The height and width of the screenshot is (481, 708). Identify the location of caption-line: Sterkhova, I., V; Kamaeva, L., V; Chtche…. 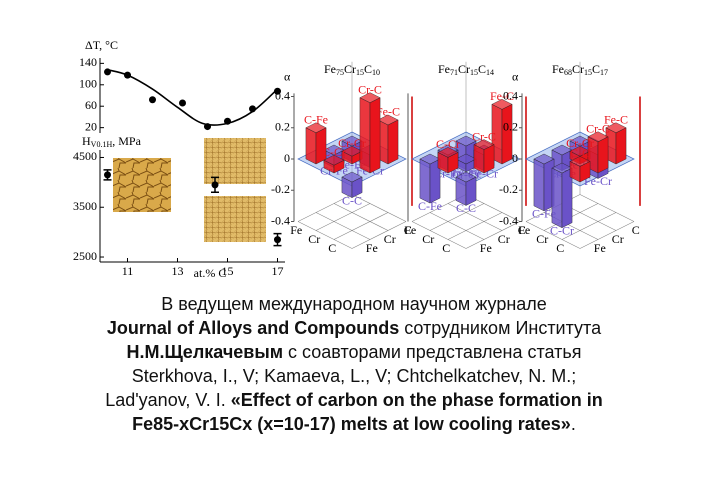
(354, 376).